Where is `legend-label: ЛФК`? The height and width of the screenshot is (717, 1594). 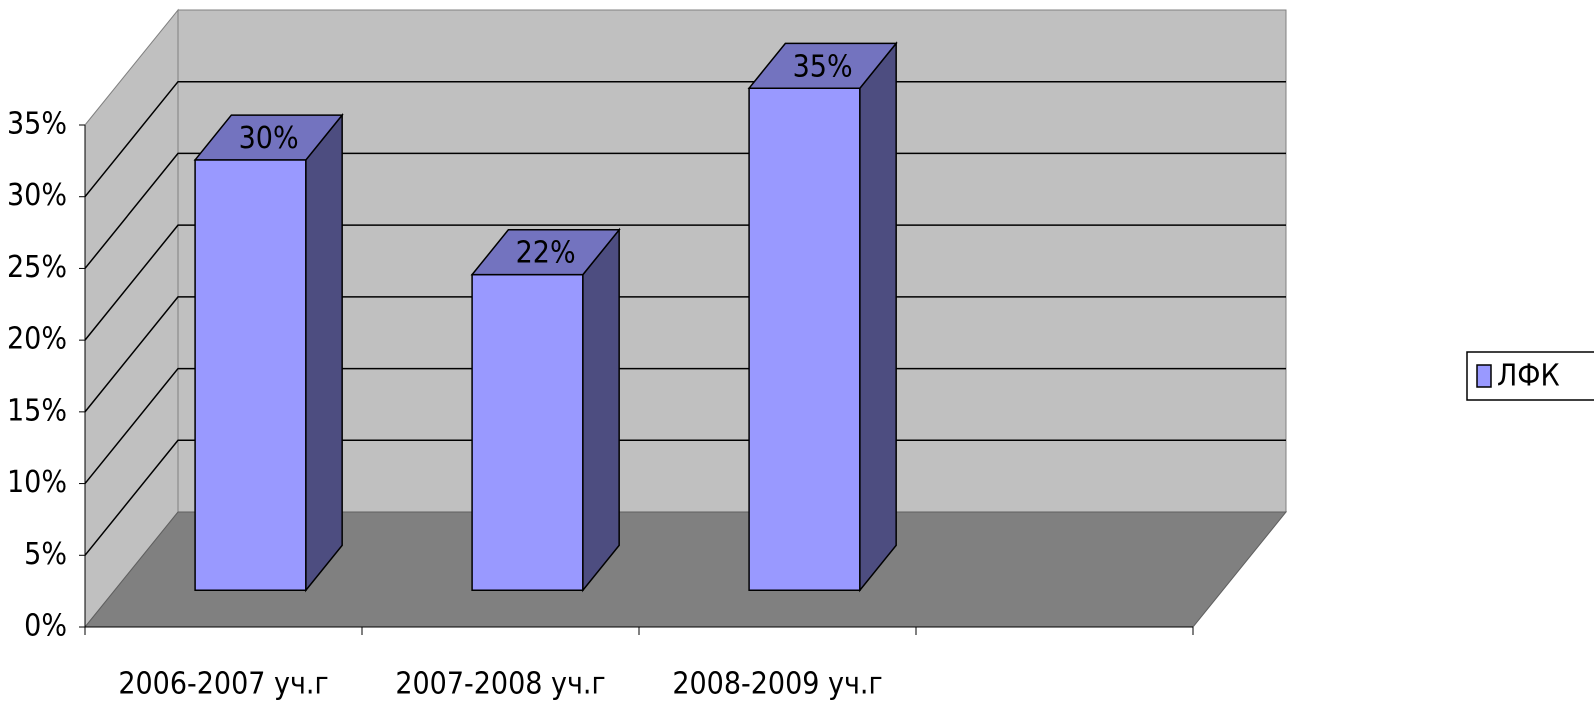 legend-label: ЛФК is located at coordinates (1528, 376).